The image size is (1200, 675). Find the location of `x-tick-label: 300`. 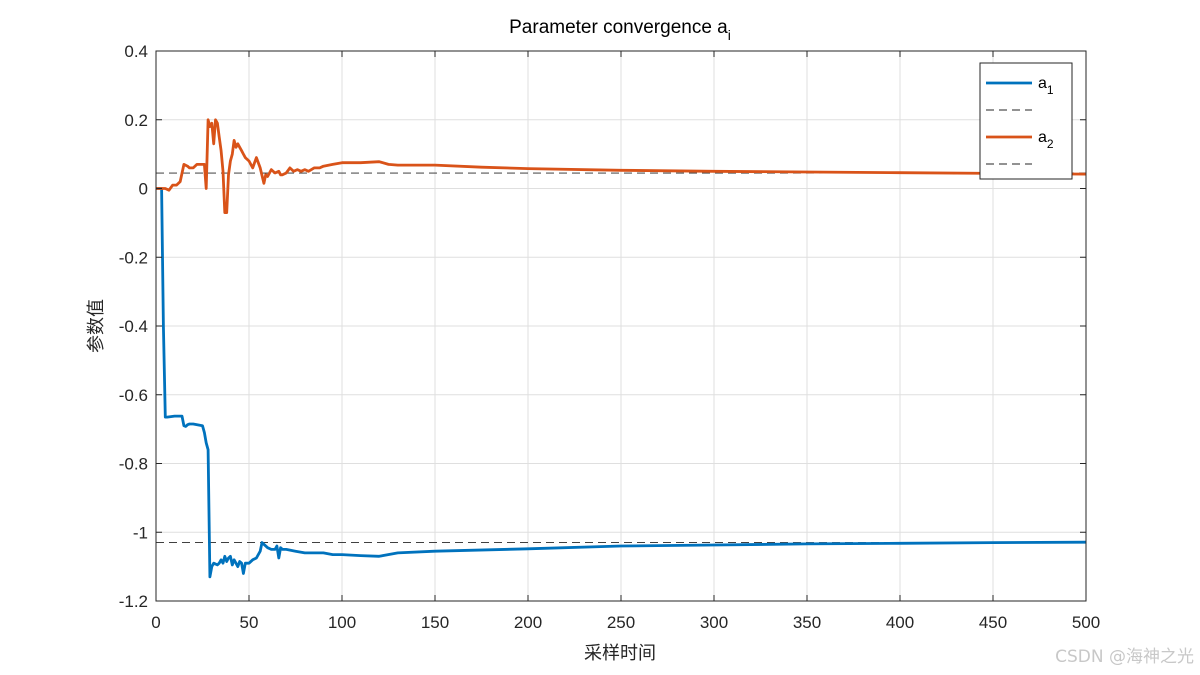

x-tick-label: 300 is located at coordinates (714, 622).